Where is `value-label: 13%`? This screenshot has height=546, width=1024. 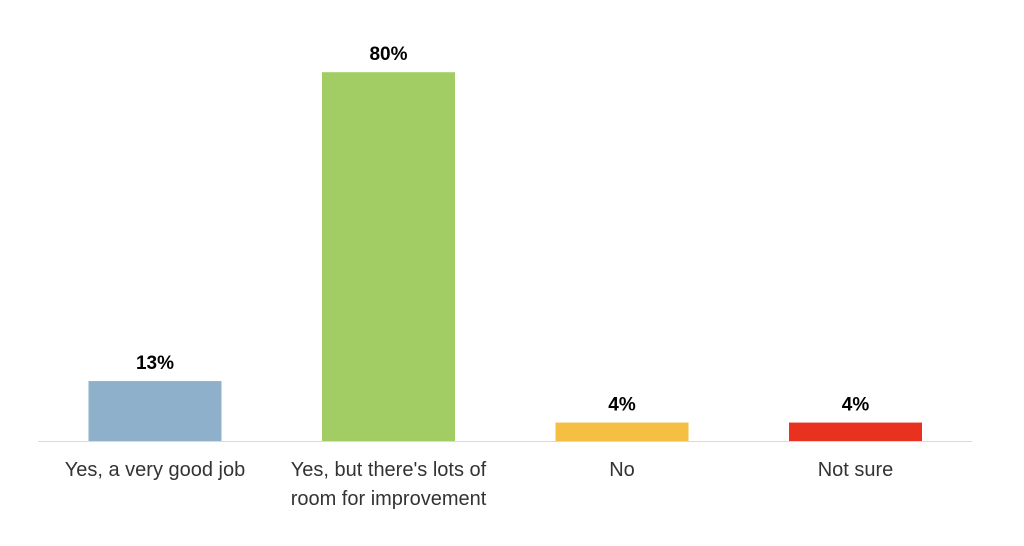
value-label: 13% is located at coordinates (155, 363).